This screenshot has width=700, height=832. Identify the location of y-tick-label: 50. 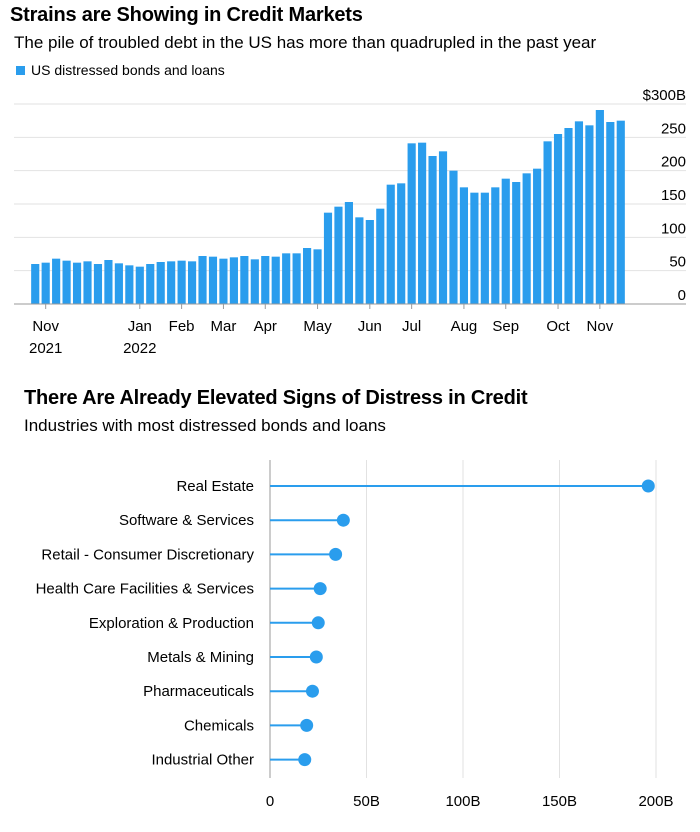
(677, 262).